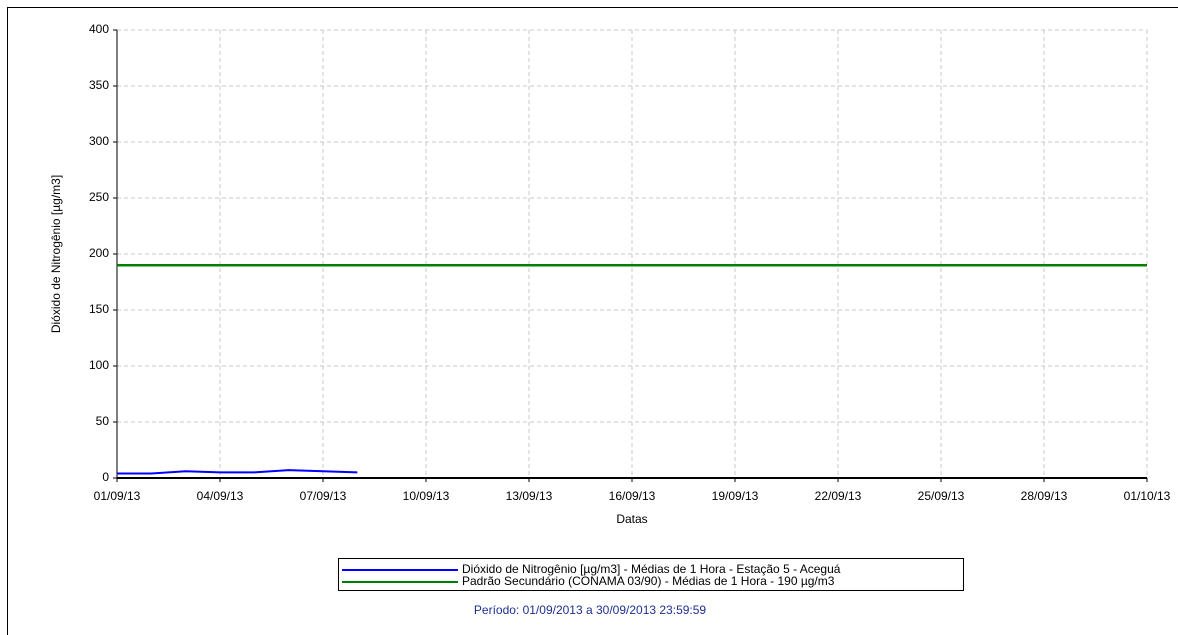  I want to click on y-axis-label: Dióxido de Nitrogênio [µg/m3], so click(56, 254).